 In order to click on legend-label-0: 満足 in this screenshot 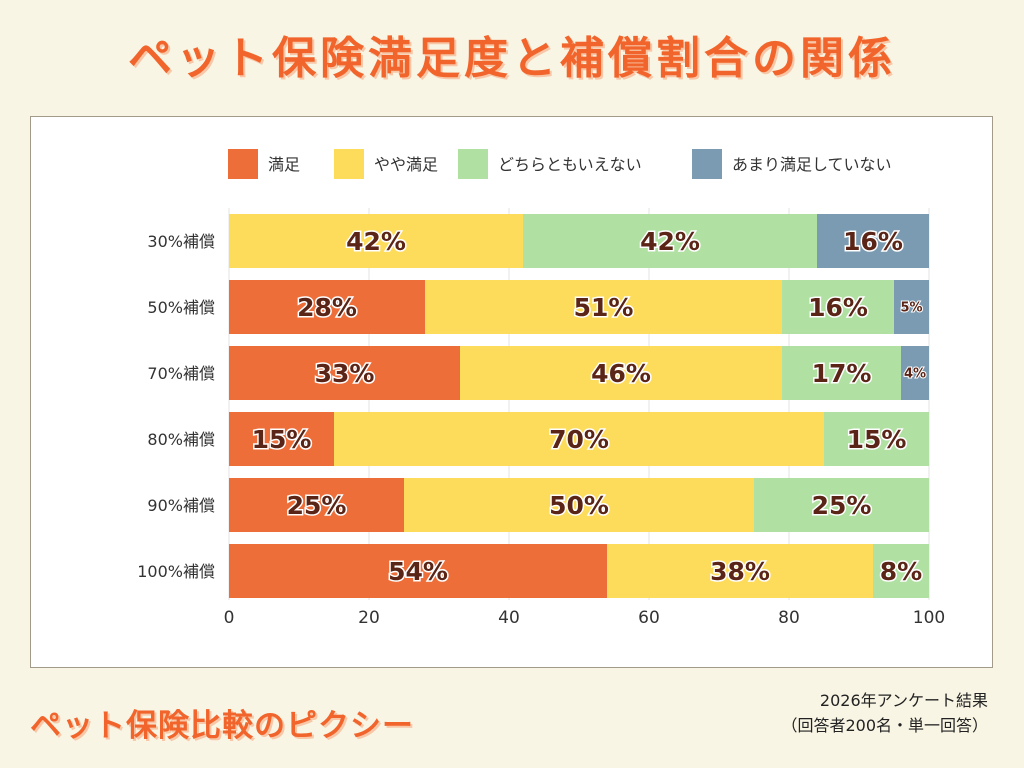, I will do `click(284, 164)`.